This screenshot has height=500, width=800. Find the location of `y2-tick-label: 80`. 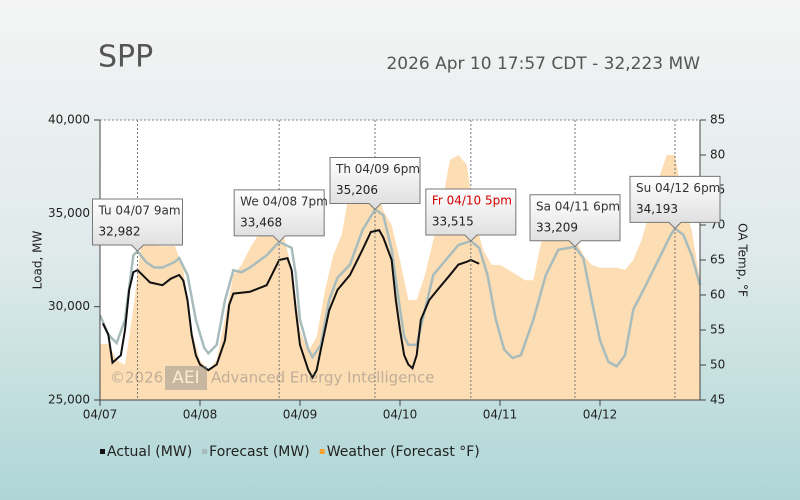

y2-tick-label: 80 is located at coordinates (717, 155).